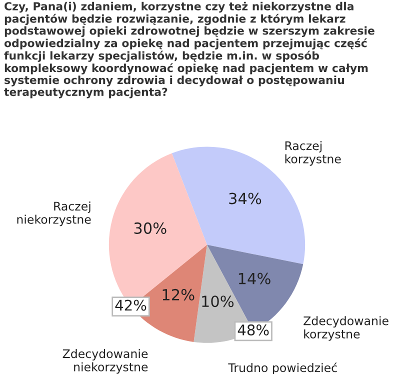  I want to click on slice-label: Zdecydowanie korzystne, so click(346, 328).